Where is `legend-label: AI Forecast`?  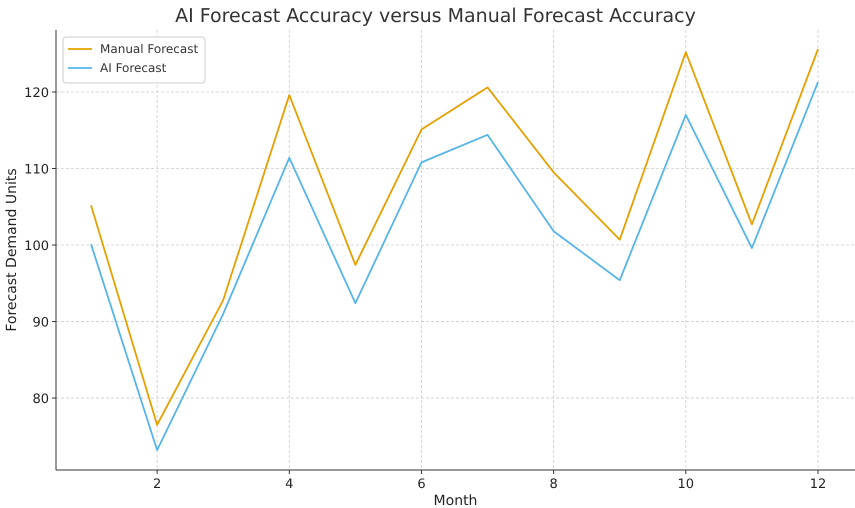 legend-label: AI Forecast is located at coordinates (133, 68).